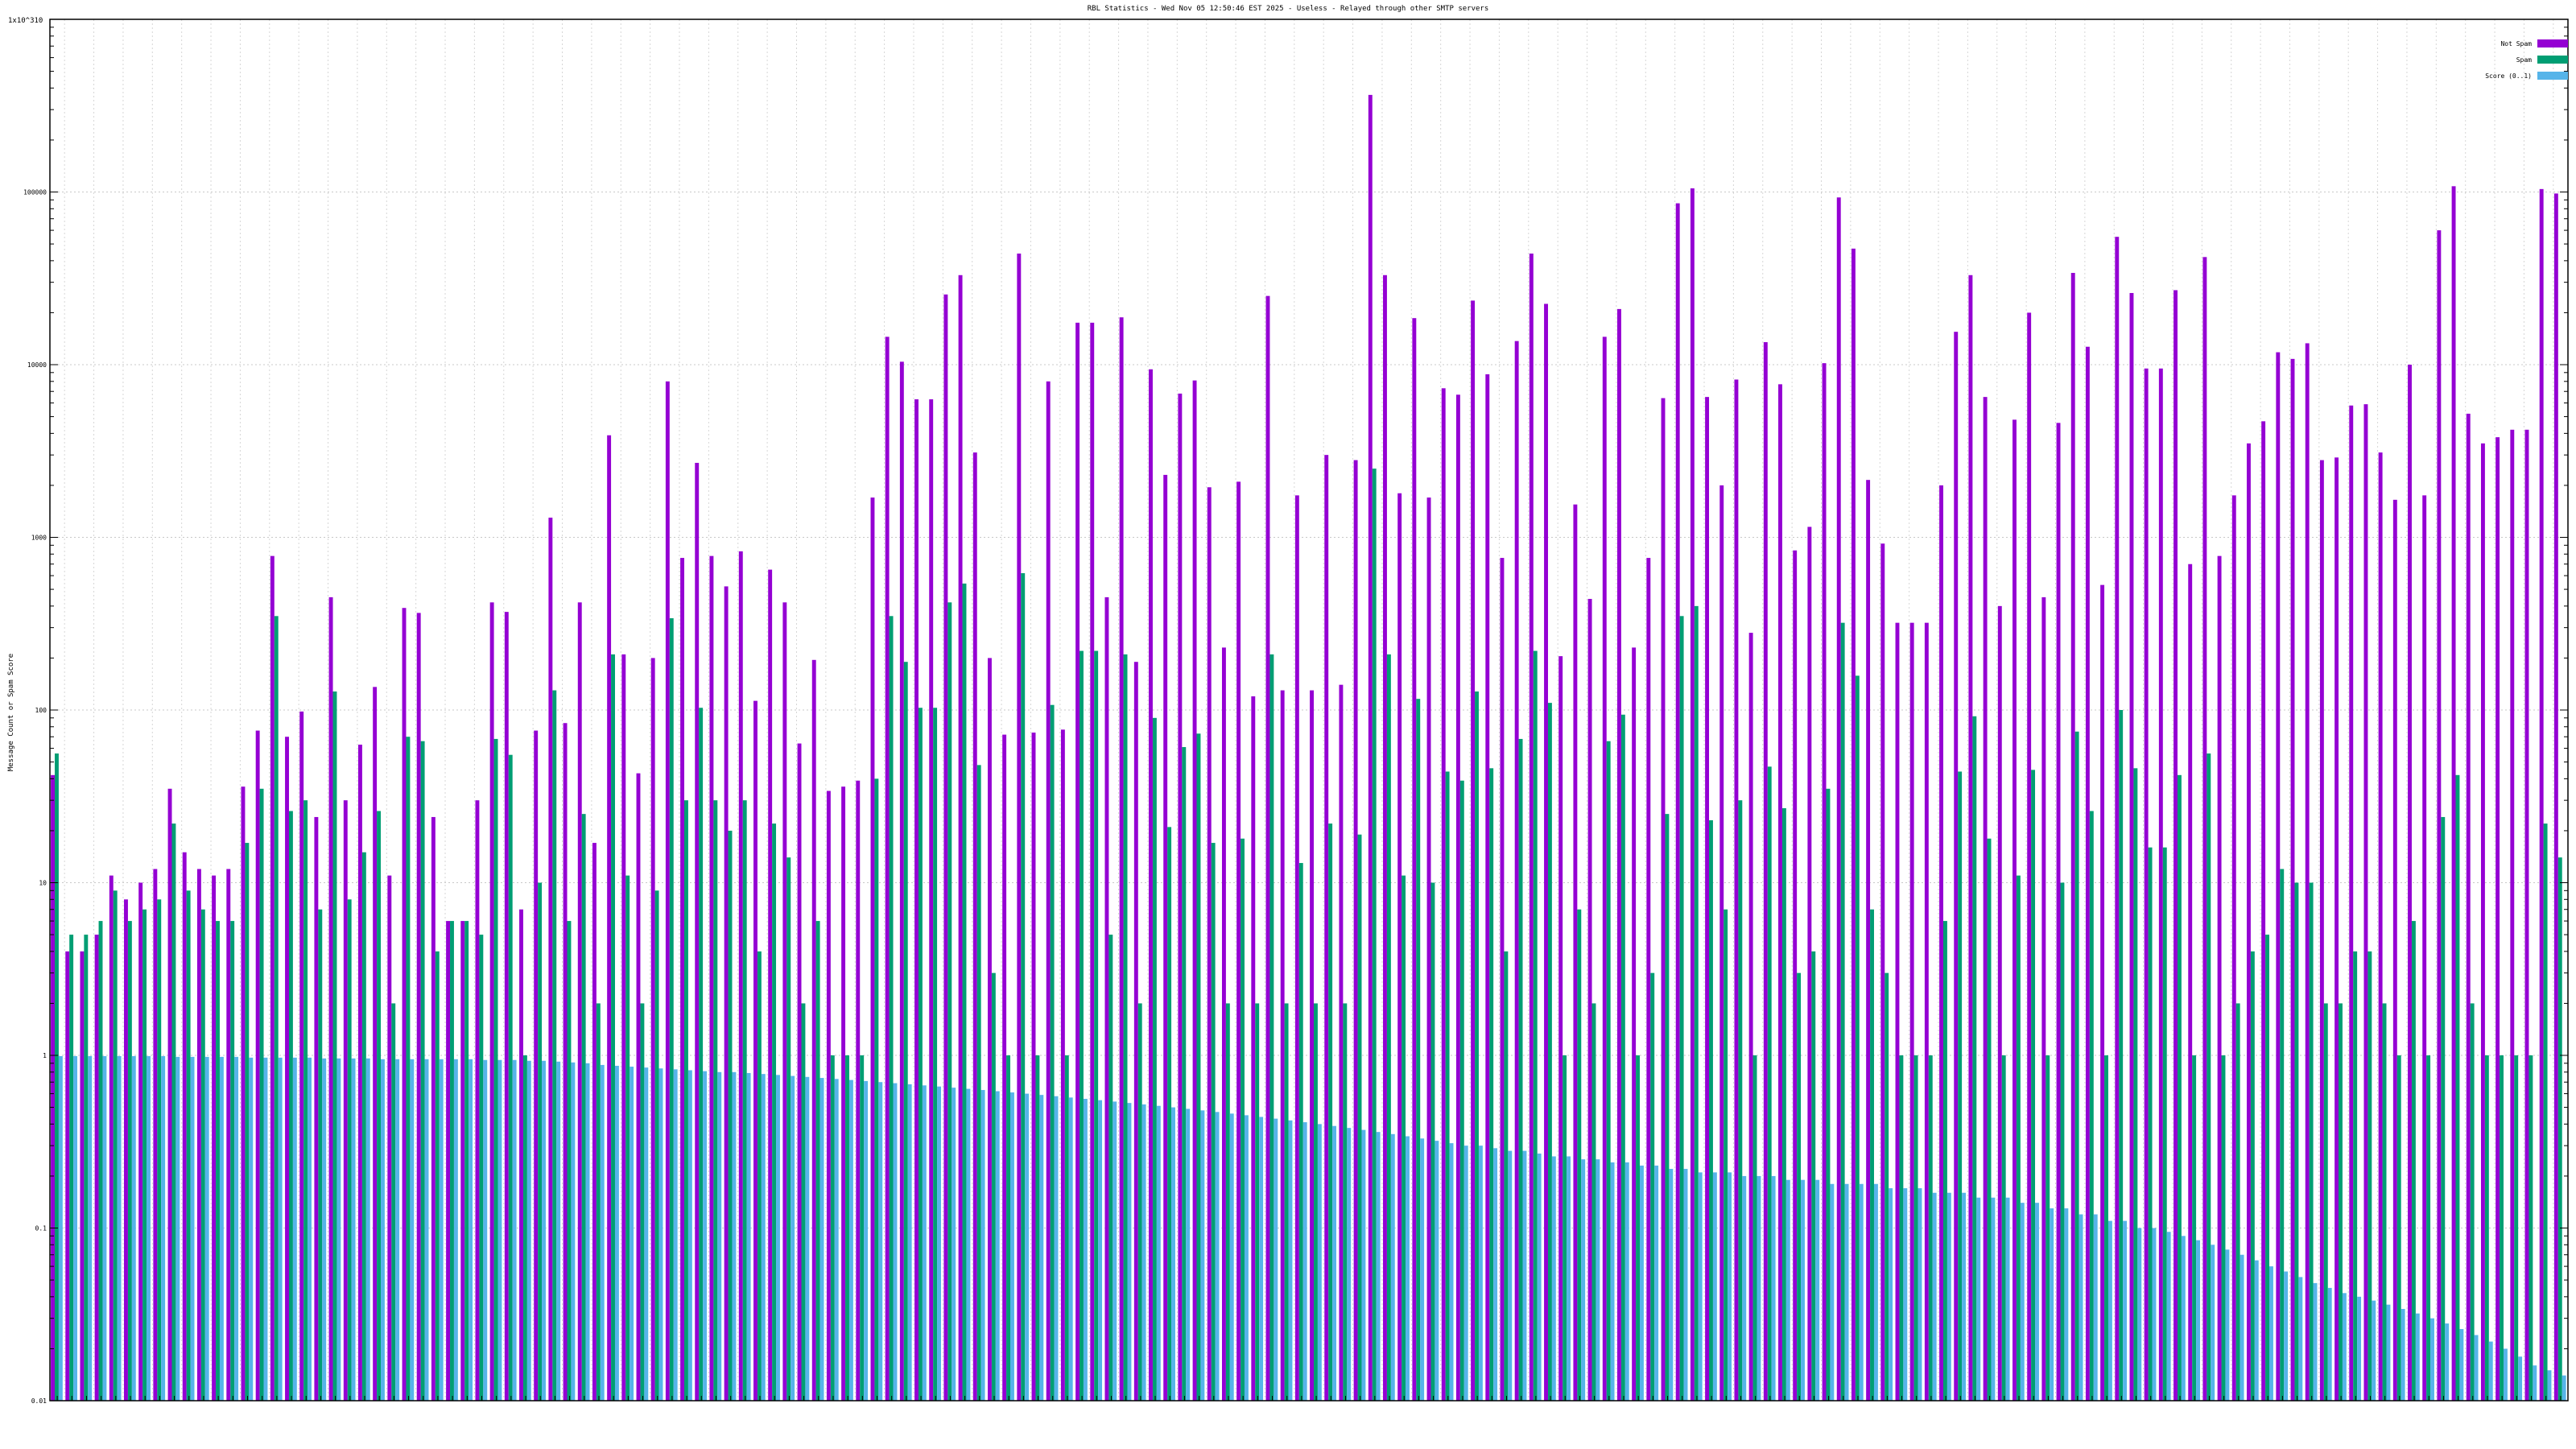 This screenshot has height=1449, width=2576. I want to click on y-tick-label: 10, so click(43, 884).